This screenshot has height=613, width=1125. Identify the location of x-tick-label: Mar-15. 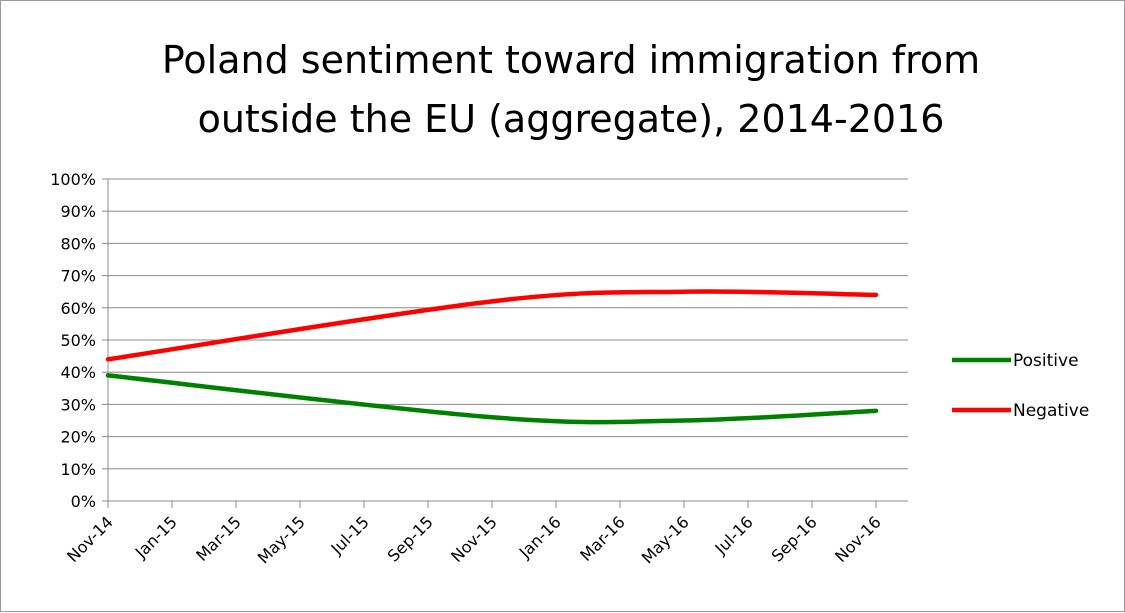
(218, 538).